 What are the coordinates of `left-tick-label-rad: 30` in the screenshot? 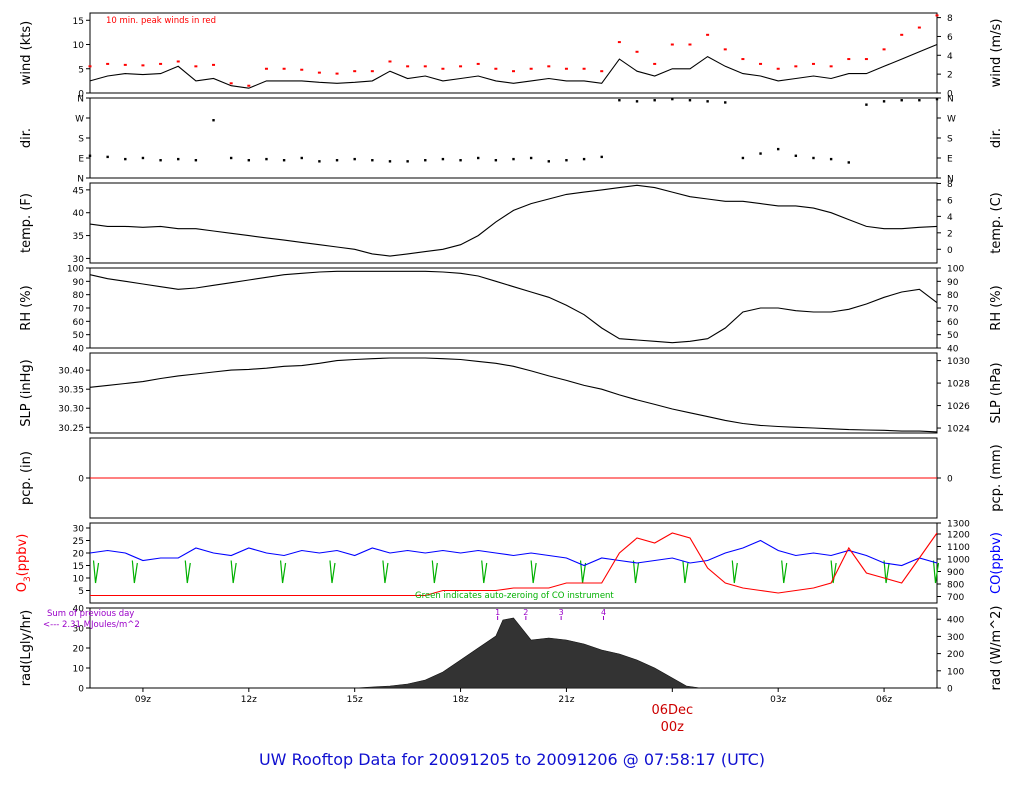 It's located at (79, 630).